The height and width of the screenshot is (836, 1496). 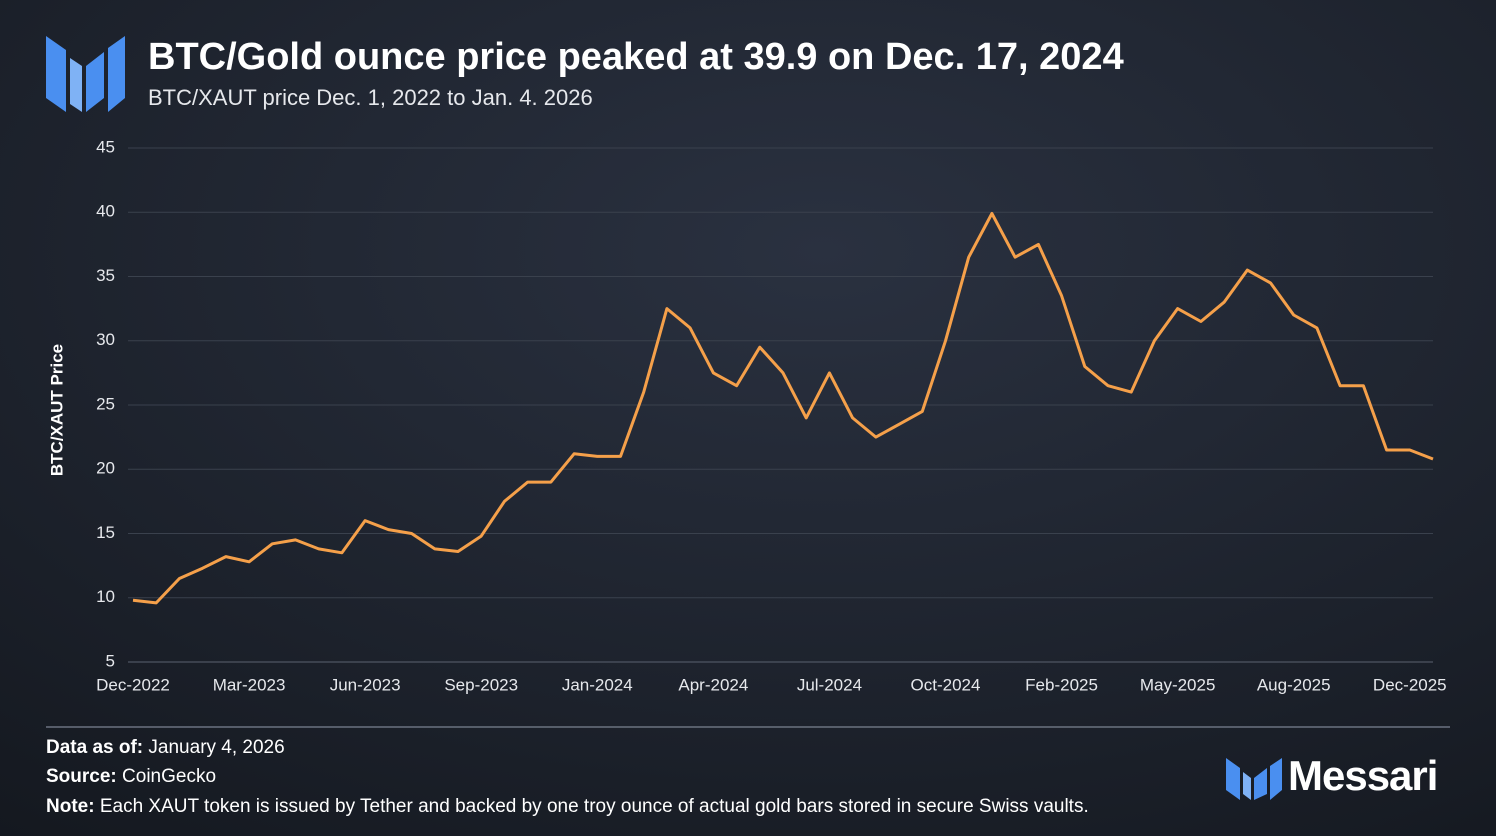 What do you see at coordinates (56, 410) in the screenshot?
I see `y-axis-label: BTC/XAUT Price` at bounding box center [56, 410].